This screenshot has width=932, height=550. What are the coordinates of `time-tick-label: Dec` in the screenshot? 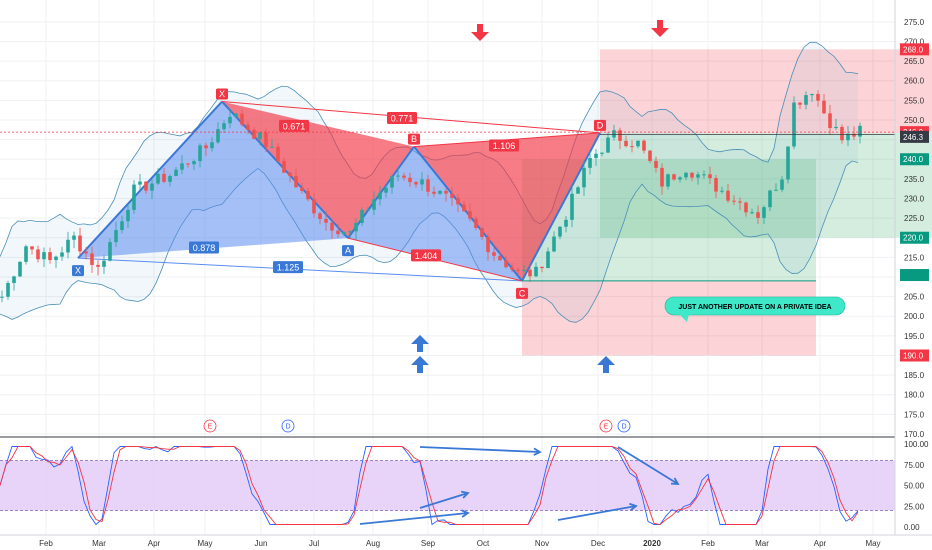 It's located at (598, 543).